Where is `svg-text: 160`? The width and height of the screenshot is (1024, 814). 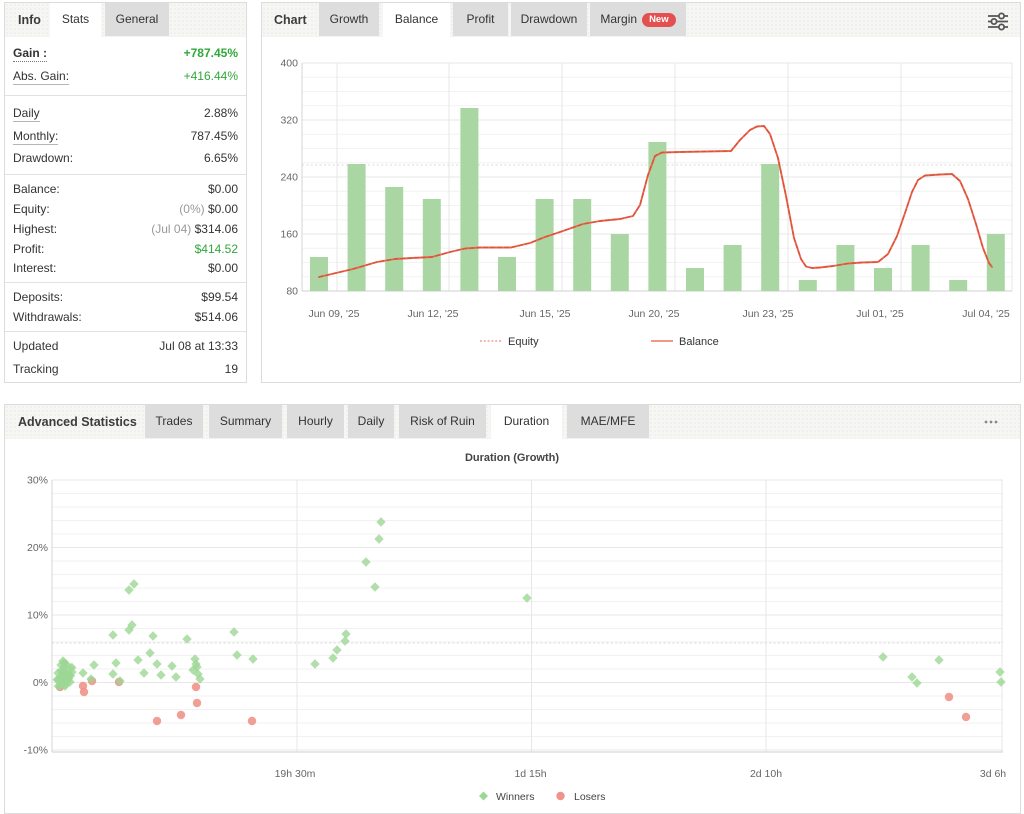
svg-text: 160 is located at coordinates (289, 235).